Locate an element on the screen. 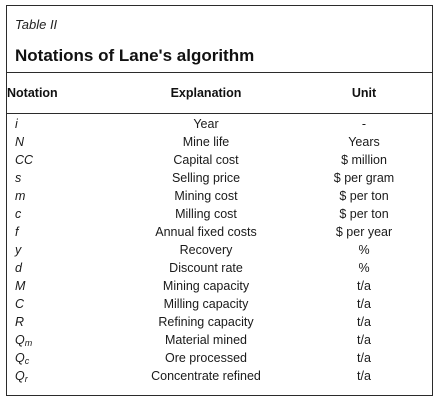 Image resolution: width=441 pixels, height=405 pixels. explanation-cell: Selling price is located at coordinates (206, 178).